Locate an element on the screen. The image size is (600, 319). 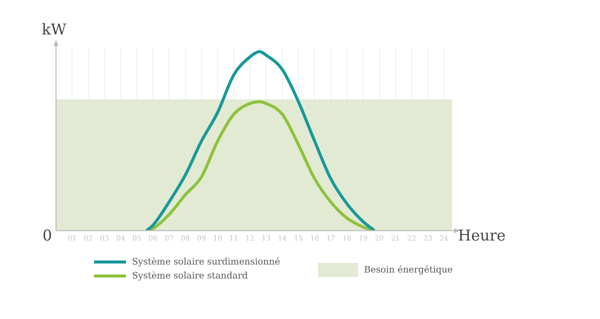
legend-label: Besoin énergétique is located at coordinates (408, 270).